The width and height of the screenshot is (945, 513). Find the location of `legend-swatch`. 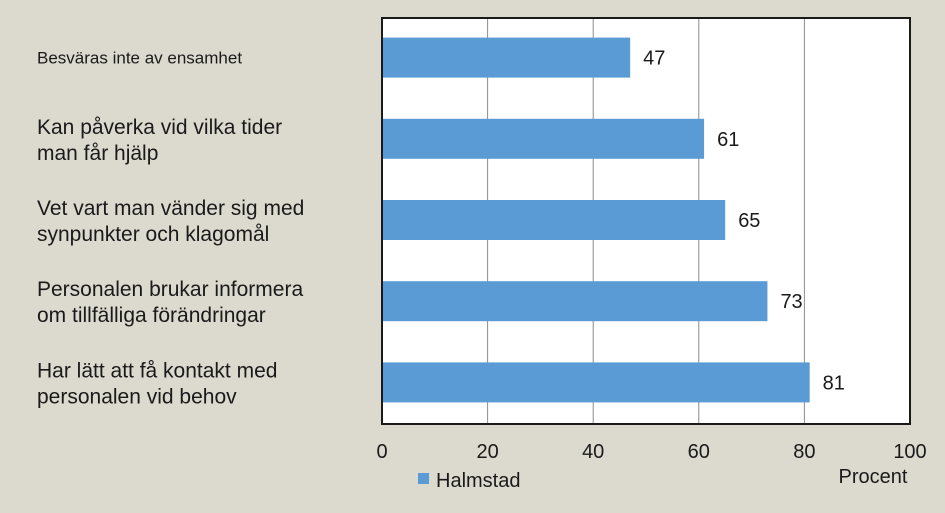

legend-swatch is located at coordinates (423, 478).